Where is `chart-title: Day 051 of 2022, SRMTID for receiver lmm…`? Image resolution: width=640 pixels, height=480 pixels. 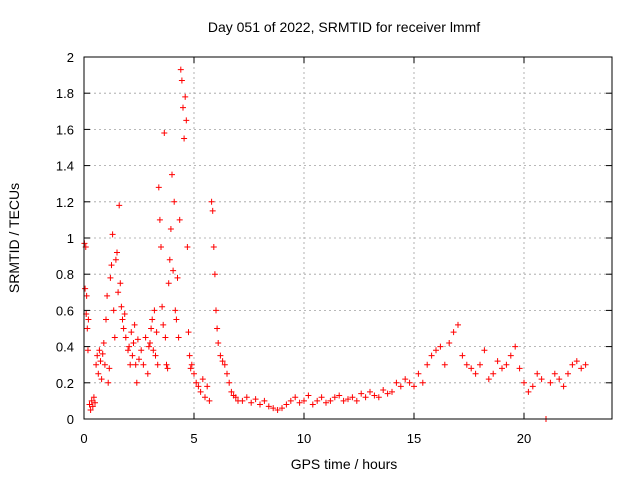 chart-title: Day 051 of 2022, SRMTID for receiver lmm… is located at coordinates (344, 27).